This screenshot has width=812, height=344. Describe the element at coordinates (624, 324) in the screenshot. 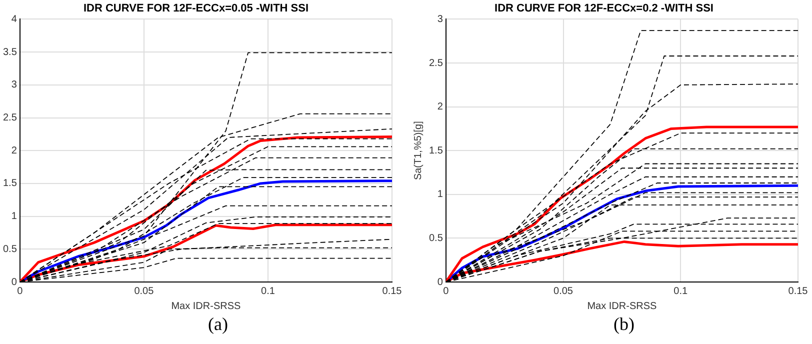

I see `text: (b)` at that location.